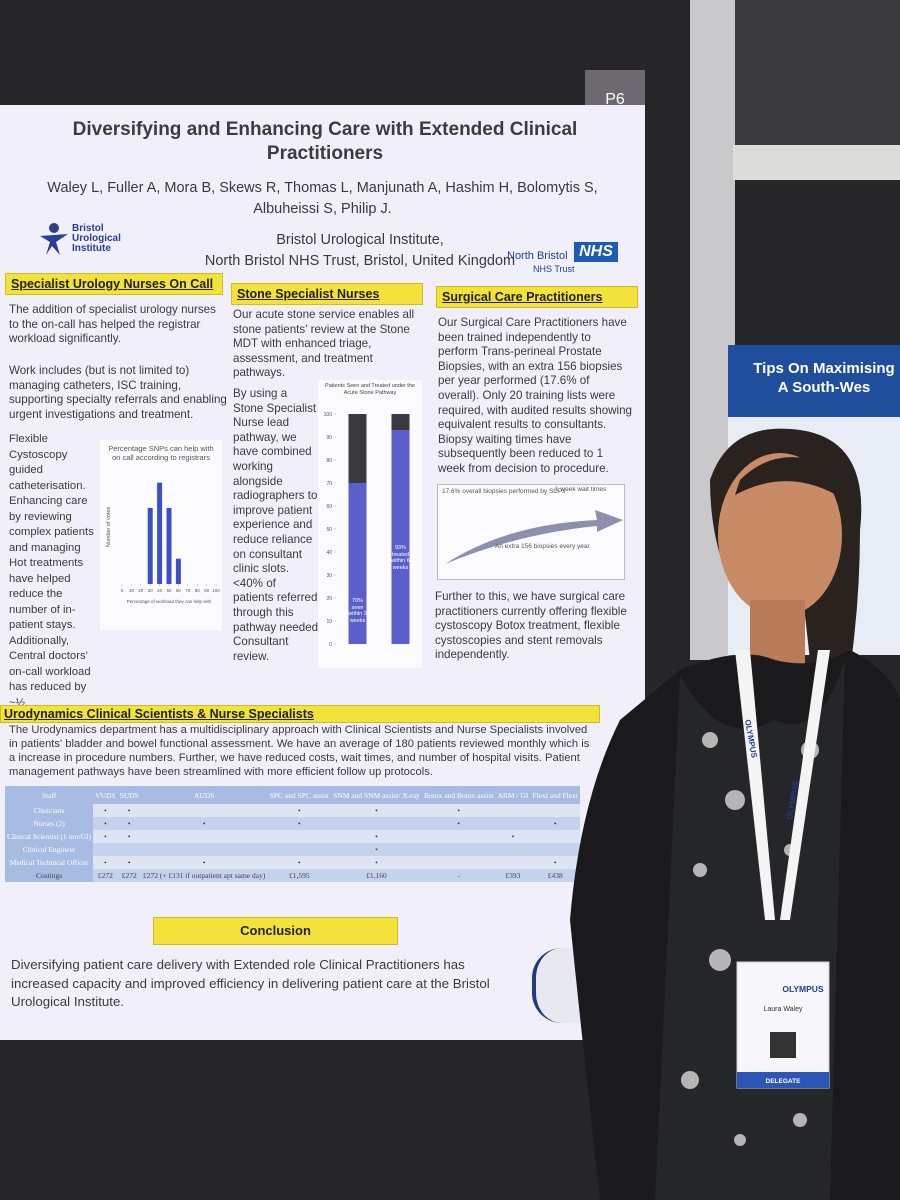  I want to click on neighbor-header: Tips On Maximising A South-Wes, so click(814, 381).